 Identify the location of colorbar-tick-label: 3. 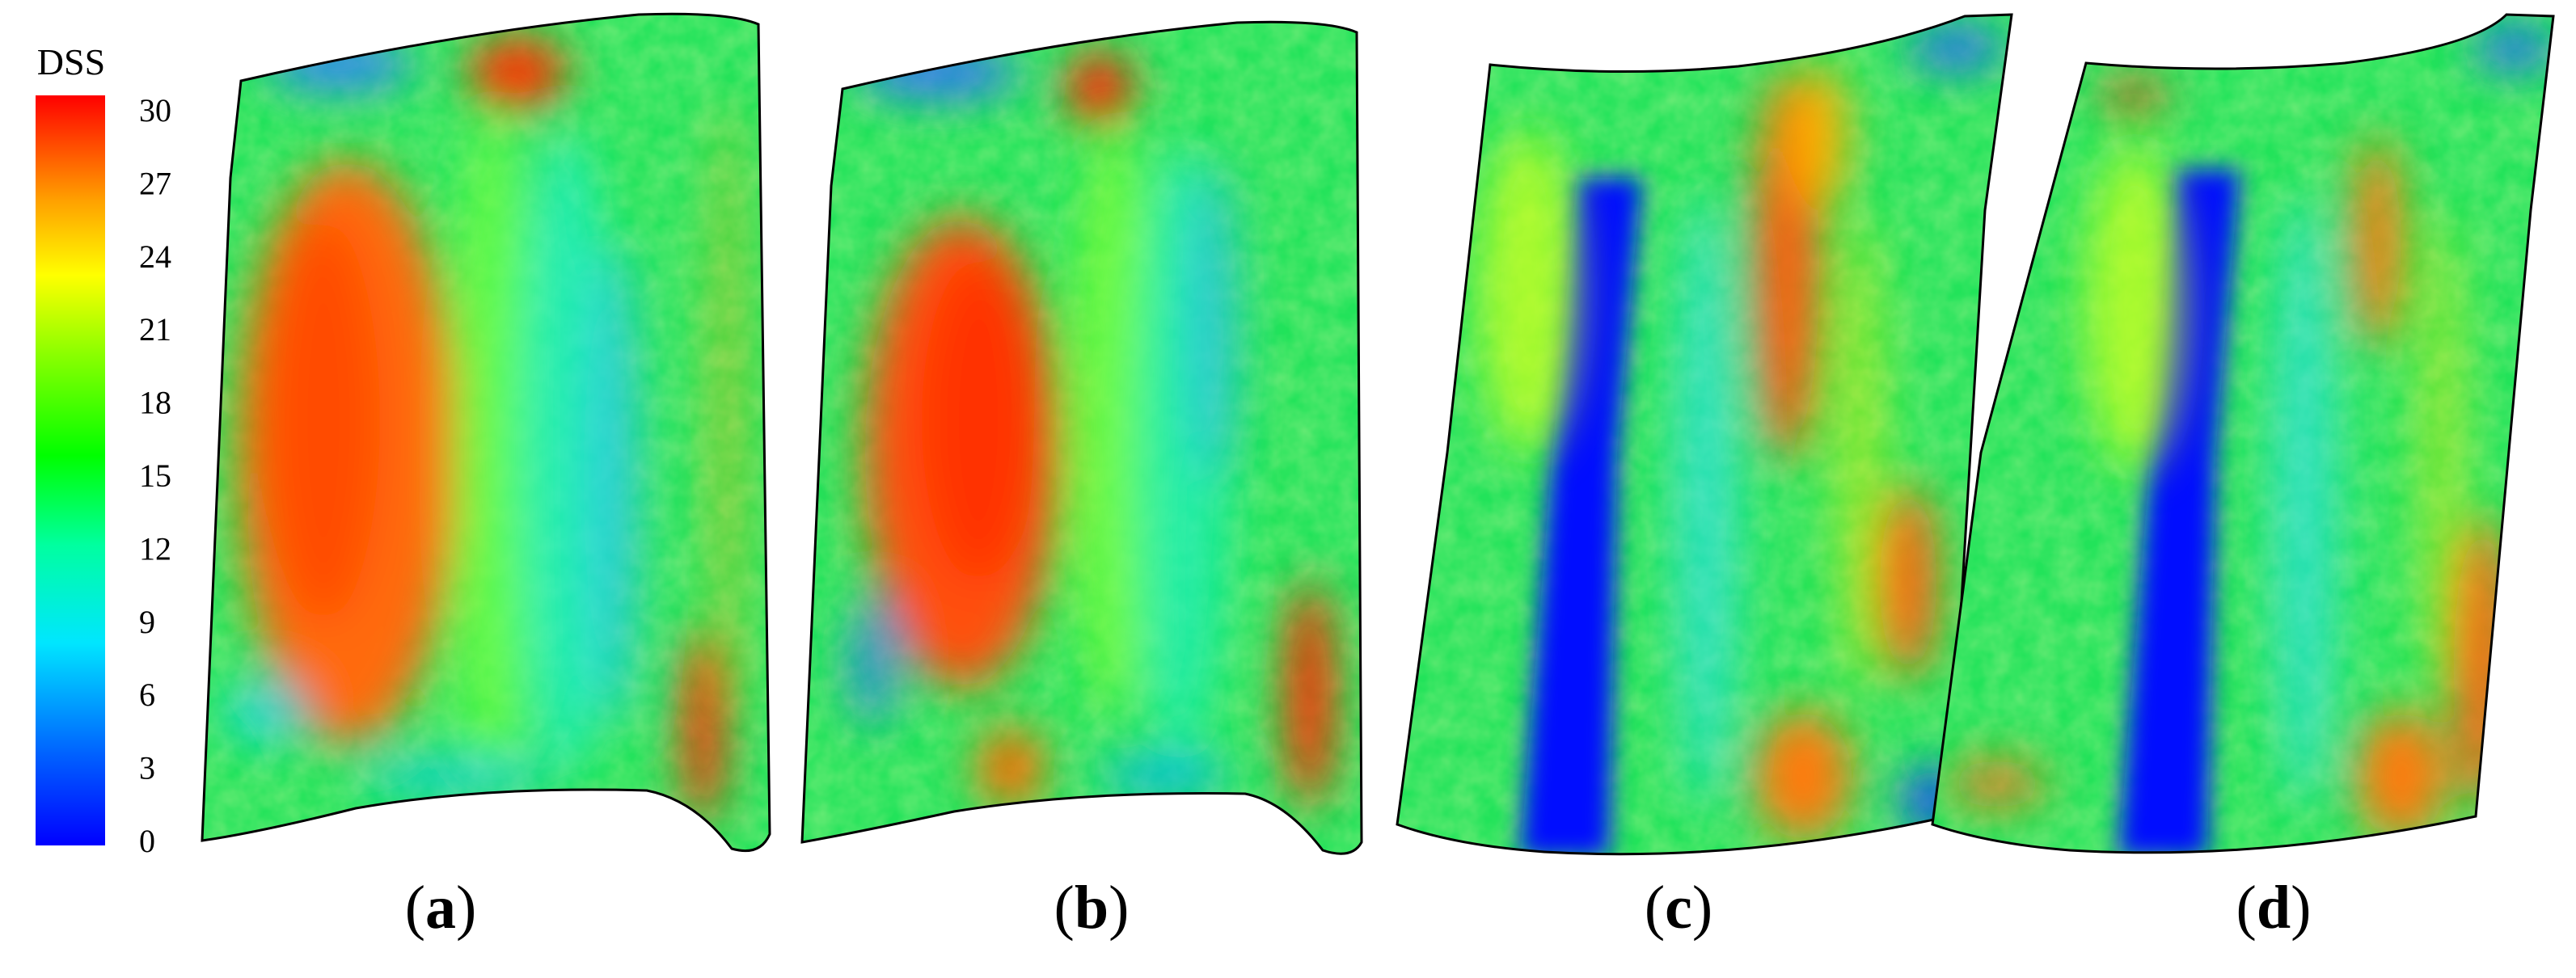
(147, 768).